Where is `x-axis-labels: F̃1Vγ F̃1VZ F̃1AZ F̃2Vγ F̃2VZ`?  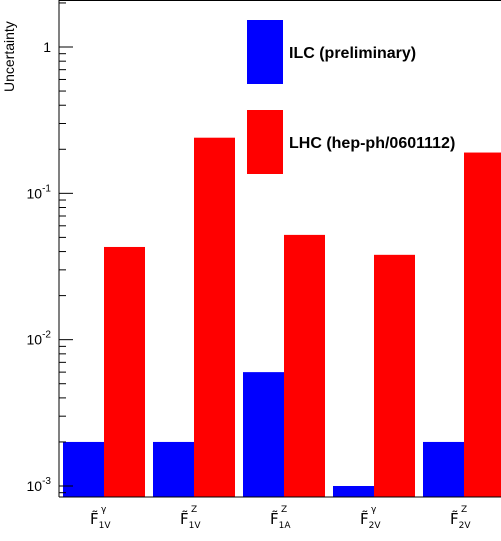
x-axis-labels: F̃1Vγ F̃1VZ F̃1AZ F̃2Vγ F̃2VZ is located at coordinates (280, 518).